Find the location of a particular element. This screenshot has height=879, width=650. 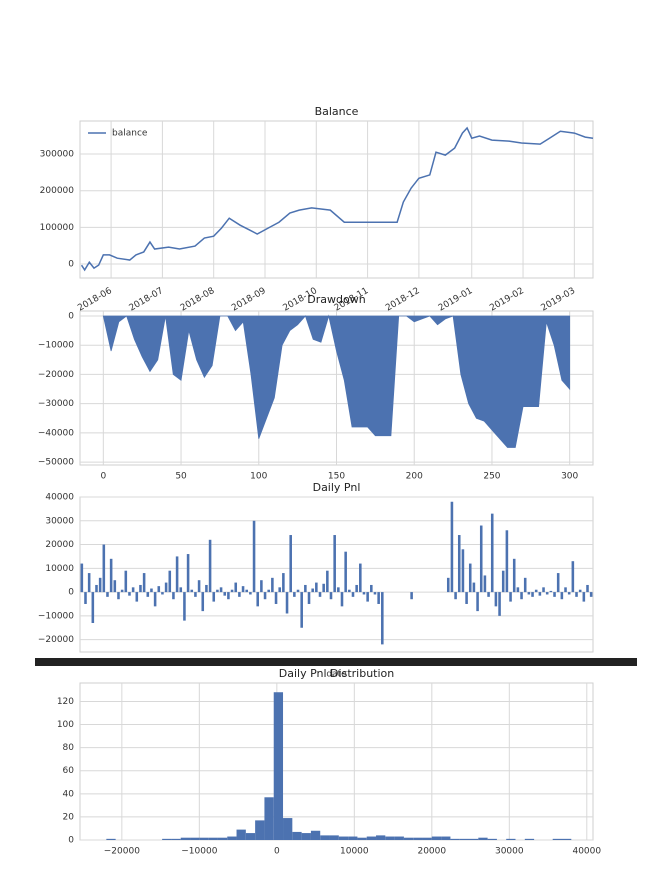

x-tick-label: 20000 is located at coordinates (431, 852).